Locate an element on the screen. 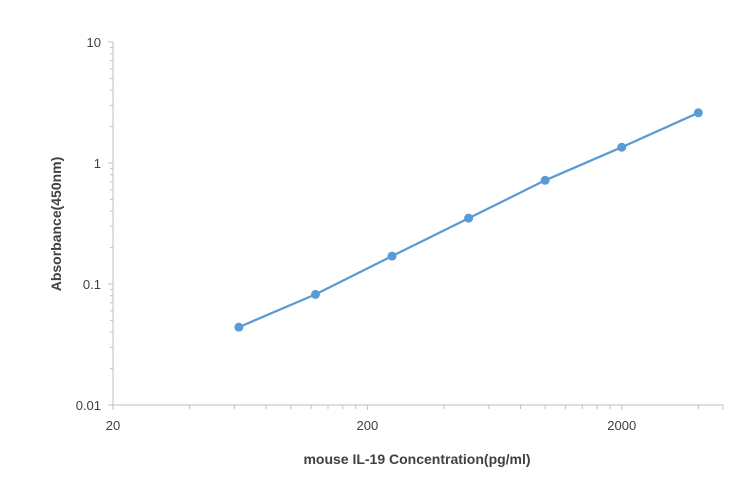  x-axis: 20 200 2000 is located at coordinates (415, 418).